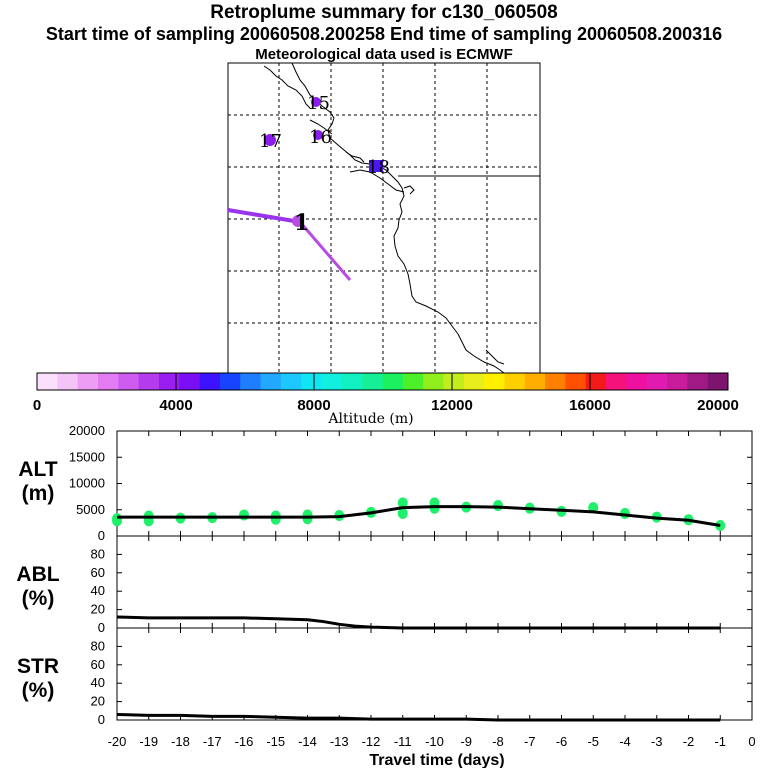  I want to click on panel-label-str: STR (%), so click(38, 678).